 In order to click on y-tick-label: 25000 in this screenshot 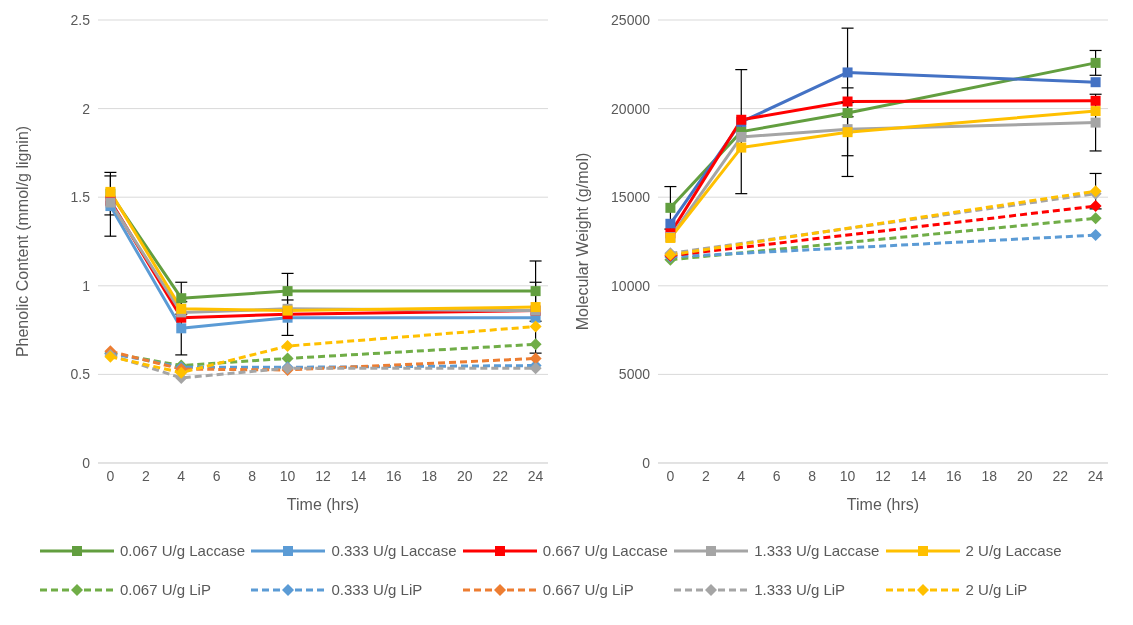, I will do `click(631, 19)`.